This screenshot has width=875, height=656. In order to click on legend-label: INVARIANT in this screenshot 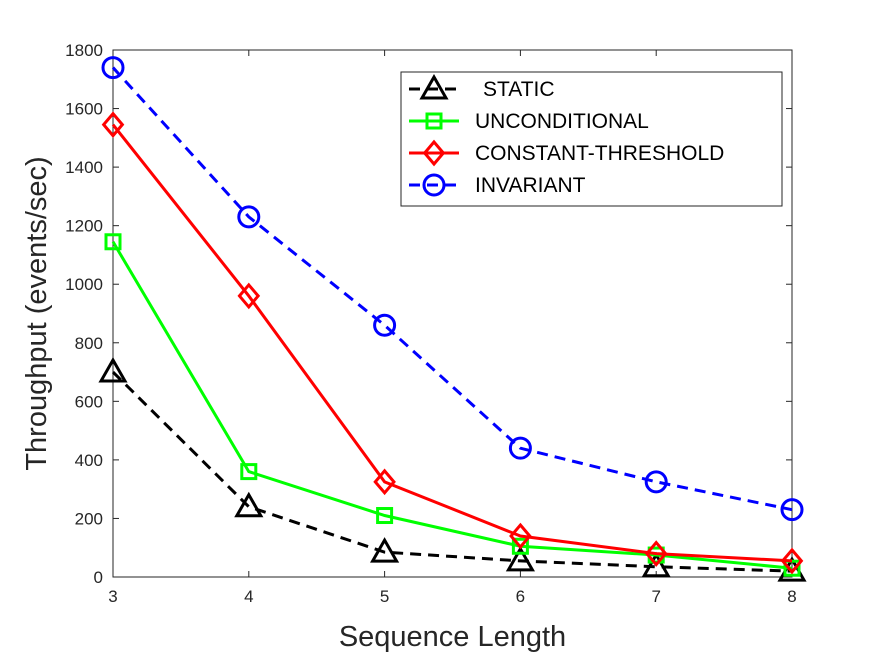, I will do `click(530, 185)`.